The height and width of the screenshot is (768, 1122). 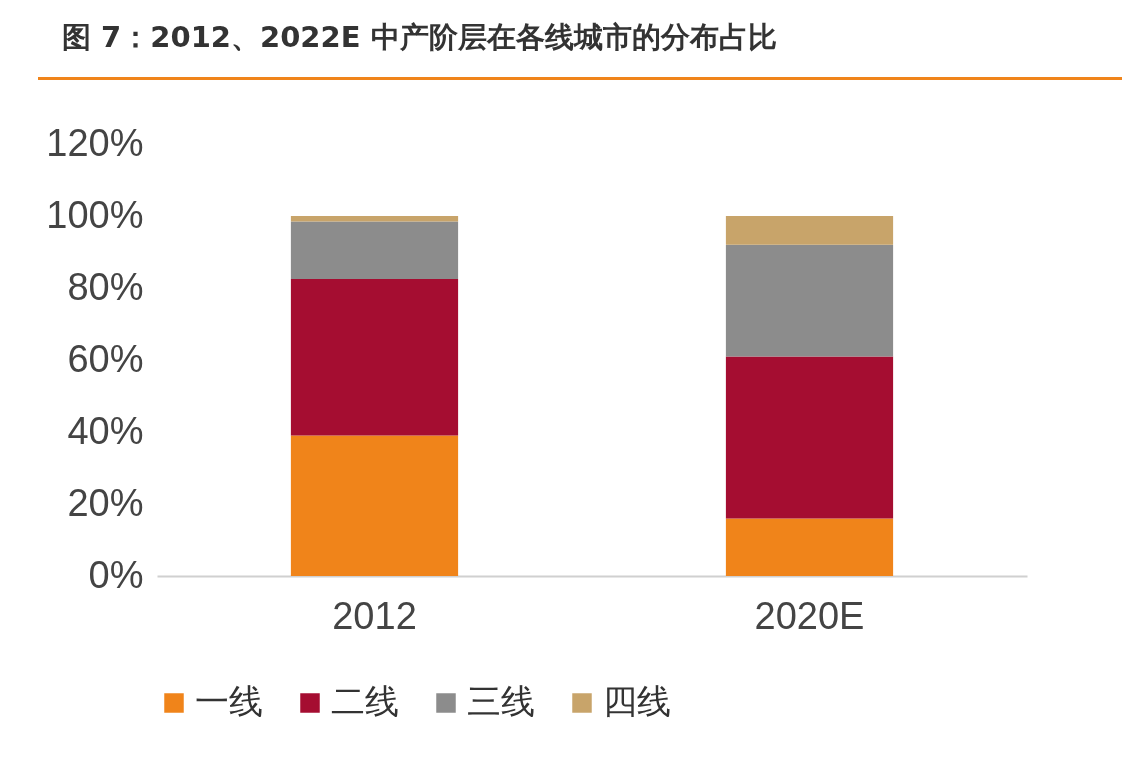 I want to click on legend-label: 二线, so click(x=365, y=701).